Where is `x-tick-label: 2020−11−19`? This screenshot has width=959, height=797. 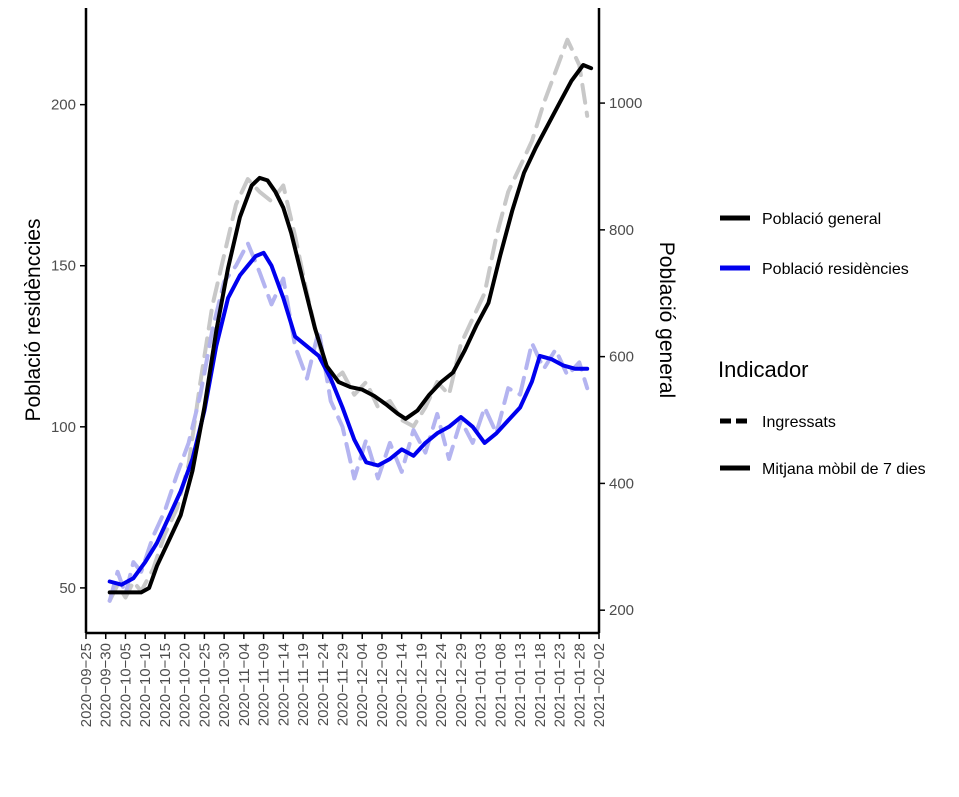 x-tick-label: 2020−11−19 is located at coordinates (303, 684).